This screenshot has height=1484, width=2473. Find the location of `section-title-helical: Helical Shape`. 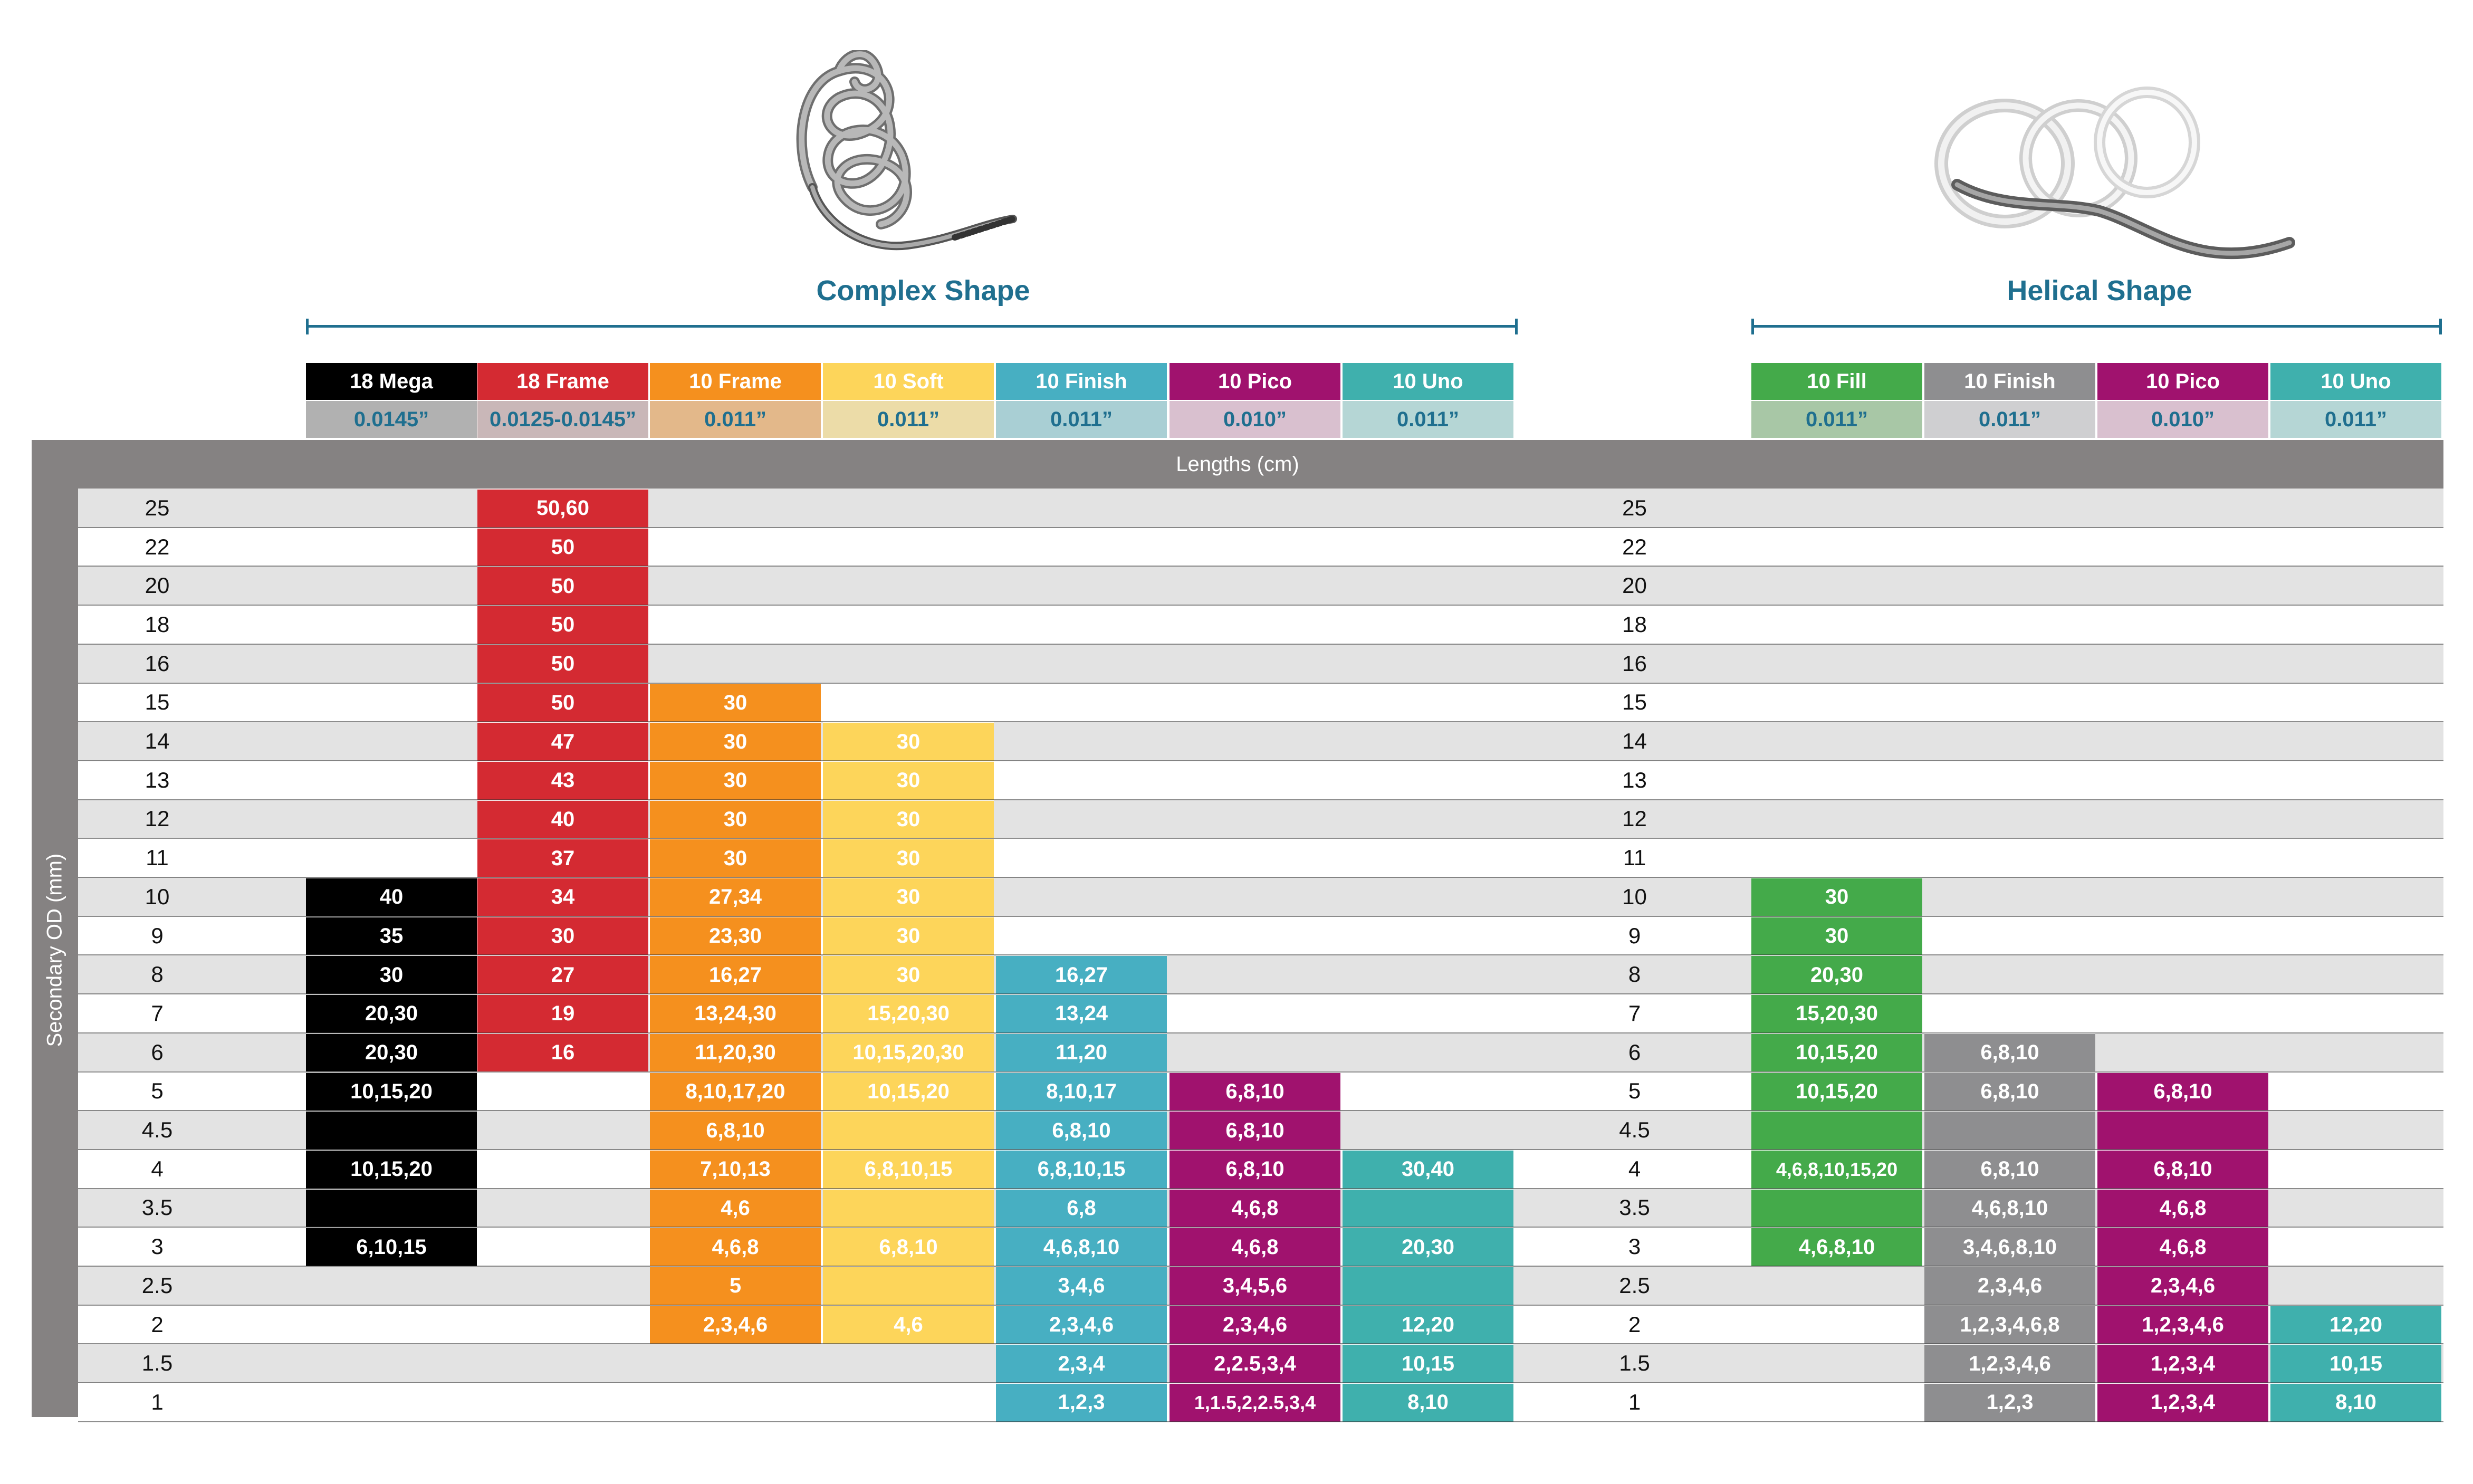

section-title-helical: Helical Shape is located at coordinates (2099, 291).